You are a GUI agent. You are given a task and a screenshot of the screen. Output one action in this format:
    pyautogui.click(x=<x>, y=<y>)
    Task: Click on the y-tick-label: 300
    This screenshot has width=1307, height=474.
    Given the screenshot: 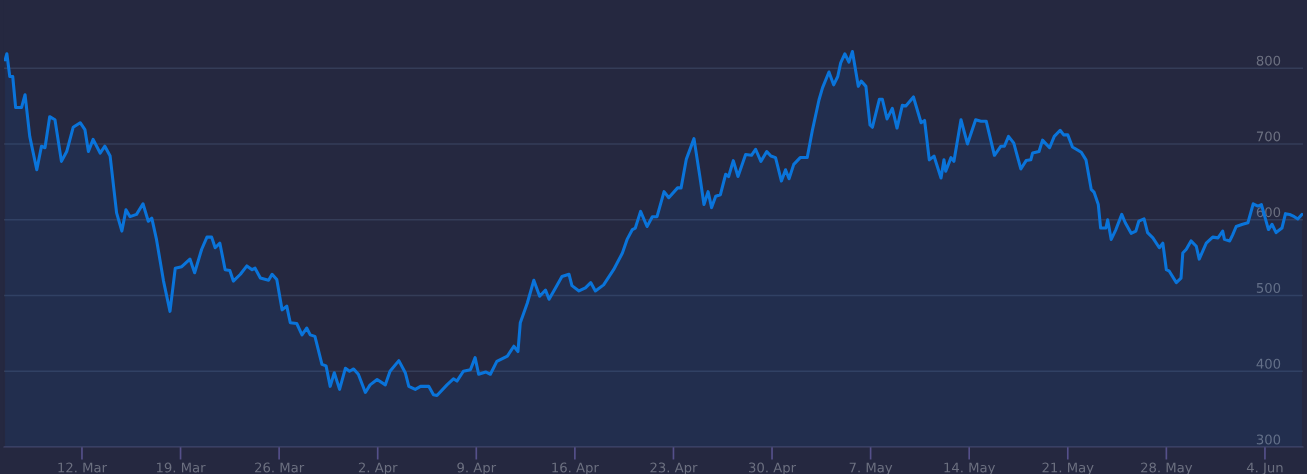 What is the action you would take?
    pyautogui.click(x=1268, y=439)
    